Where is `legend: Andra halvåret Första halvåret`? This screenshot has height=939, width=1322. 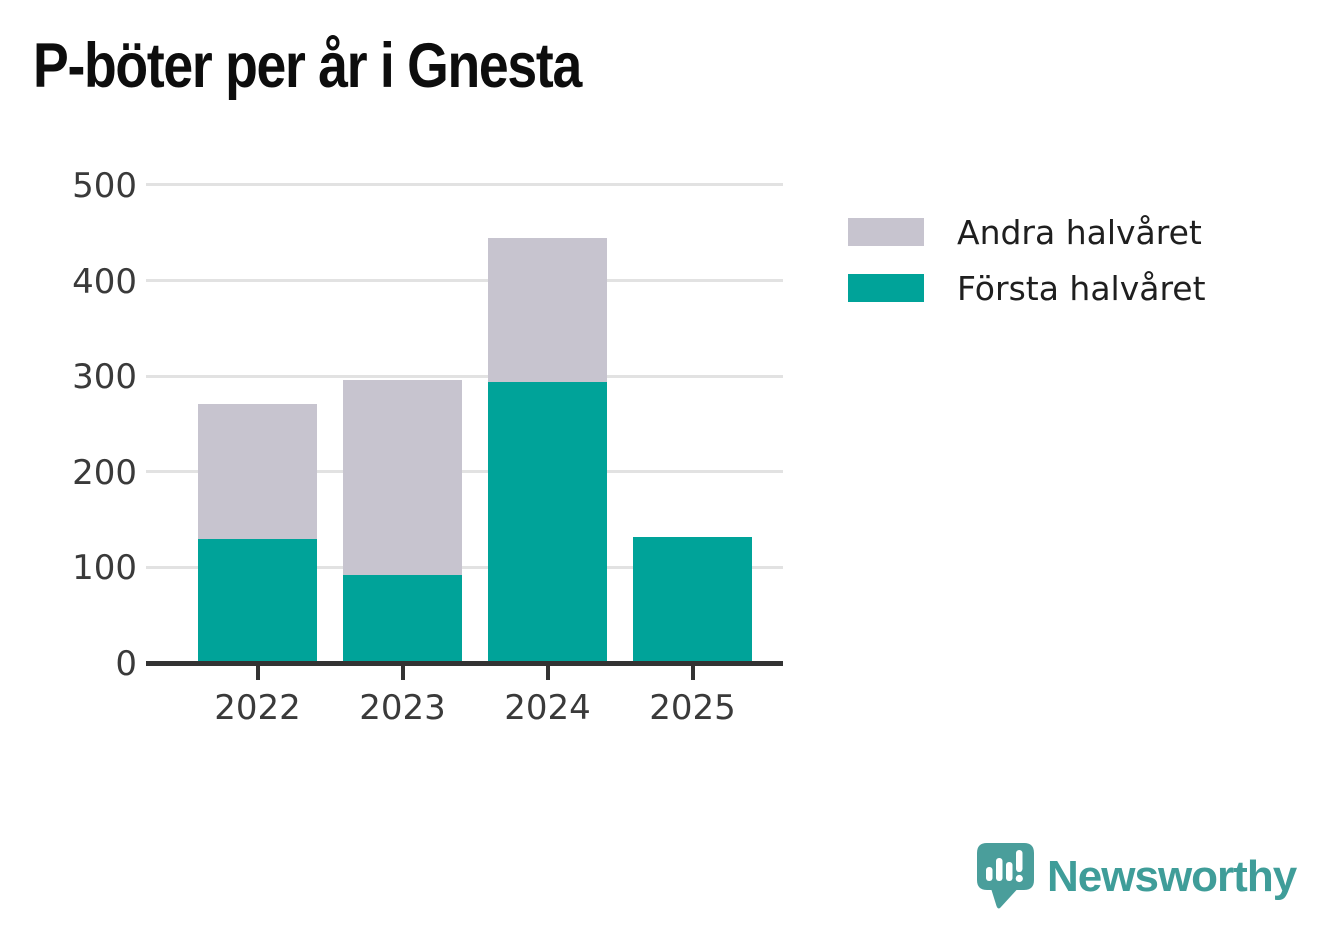
legend: Andra halvåret Första halvåret is located at coordinates (1027, 271).